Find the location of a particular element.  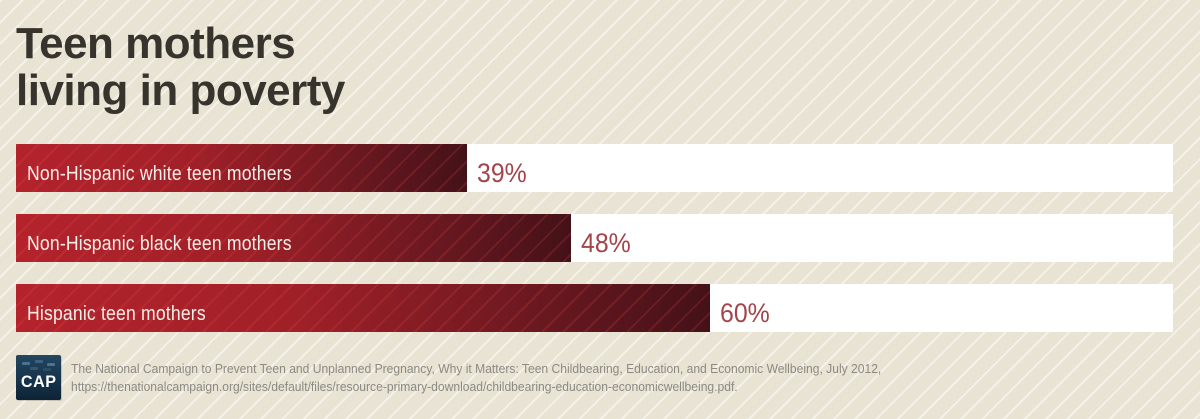

bar-row-black-teen-mothers: Non-Hispanic black teen mothers 48% is located at coordinates (594, 238).